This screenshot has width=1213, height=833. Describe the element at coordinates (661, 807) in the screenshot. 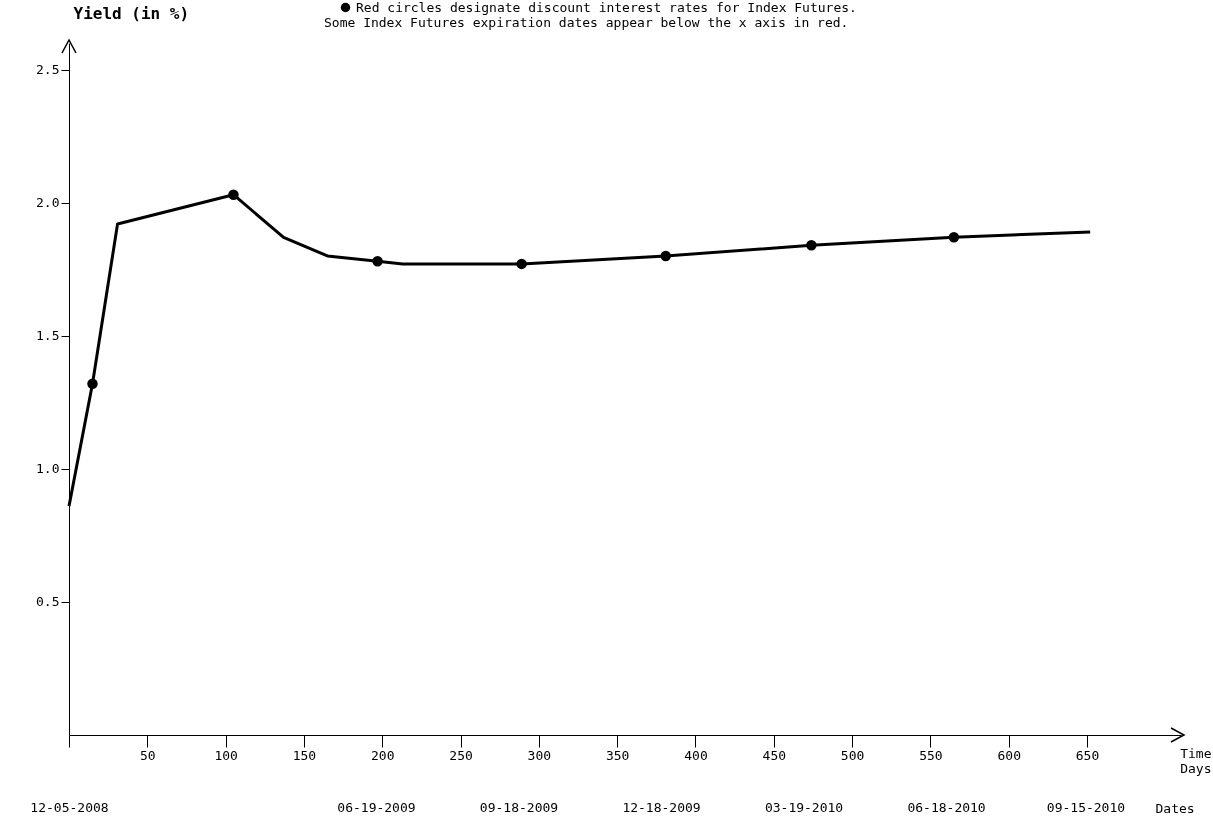

I see `x2-tick-label: 12-18-2009` at that location.